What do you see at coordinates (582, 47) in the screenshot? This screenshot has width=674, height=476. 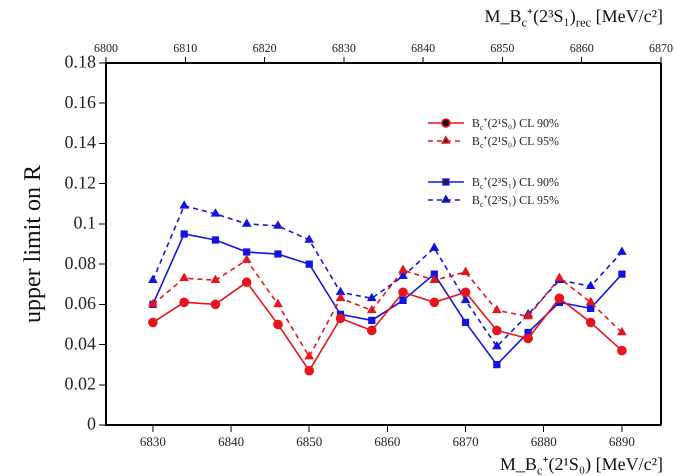 I see `x2-tick-label: 6860` at bounding box center [582, 47].